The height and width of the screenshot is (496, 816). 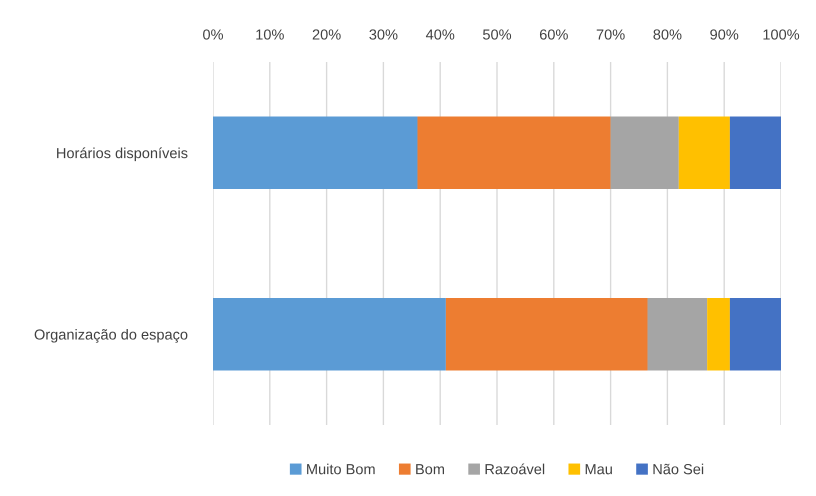 What do you see at coordinates (678, 469) in the screenshot?
I see `legend-label: Não Sei` at bounding box center [678, 469].